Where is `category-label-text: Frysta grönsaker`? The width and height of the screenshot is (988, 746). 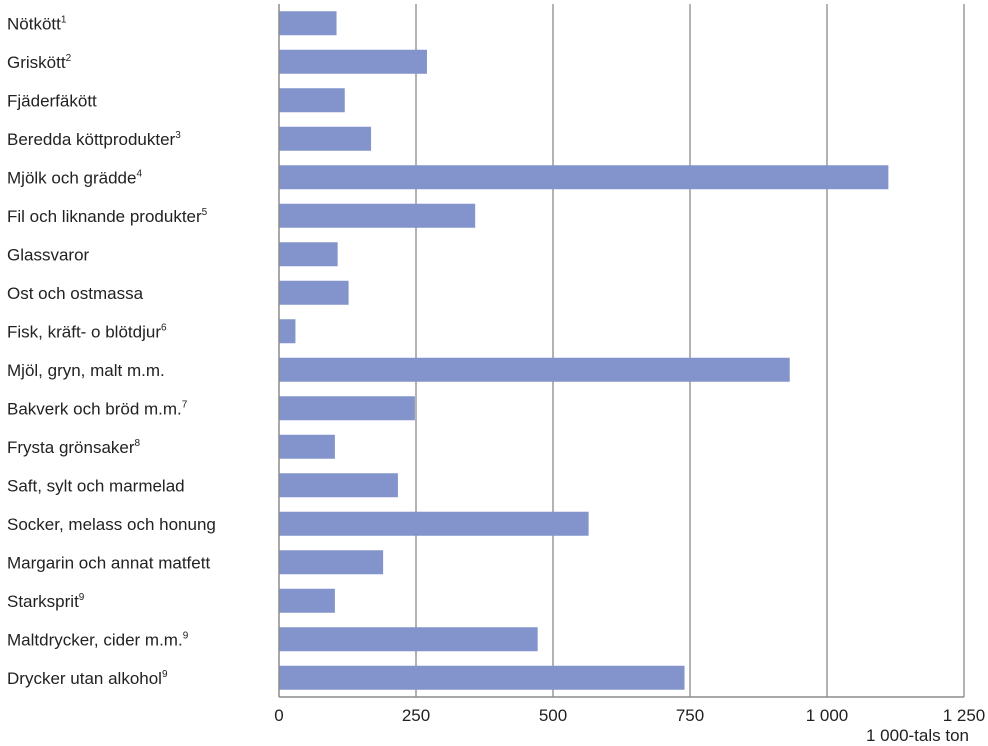 category-label-text: Frysta grönsaker is located at coordinates (71, 447).